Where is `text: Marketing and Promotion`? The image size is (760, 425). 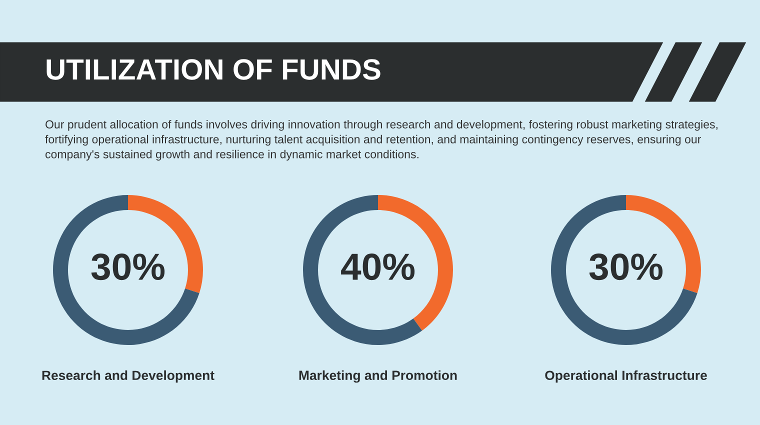 text: Marketing and Promotion is located at coordinates (378, 376).